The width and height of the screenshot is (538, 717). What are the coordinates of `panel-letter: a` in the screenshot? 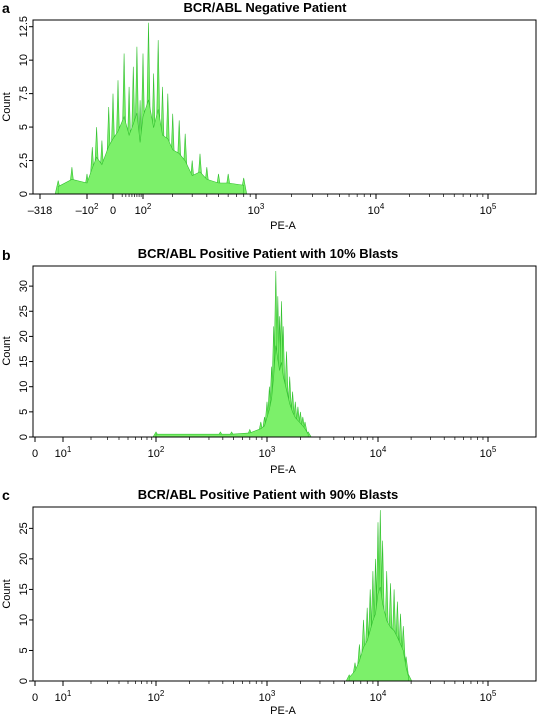 It's located at (6, 8).